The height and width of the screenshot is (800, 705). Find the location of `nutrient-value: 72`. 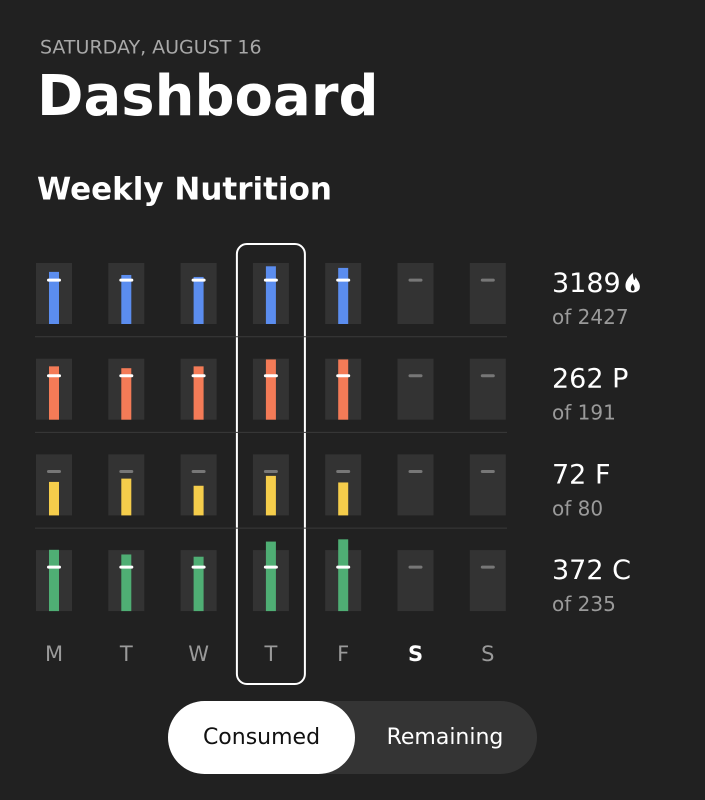

nutrient-value: 72 is located at coordinates (569, 474).